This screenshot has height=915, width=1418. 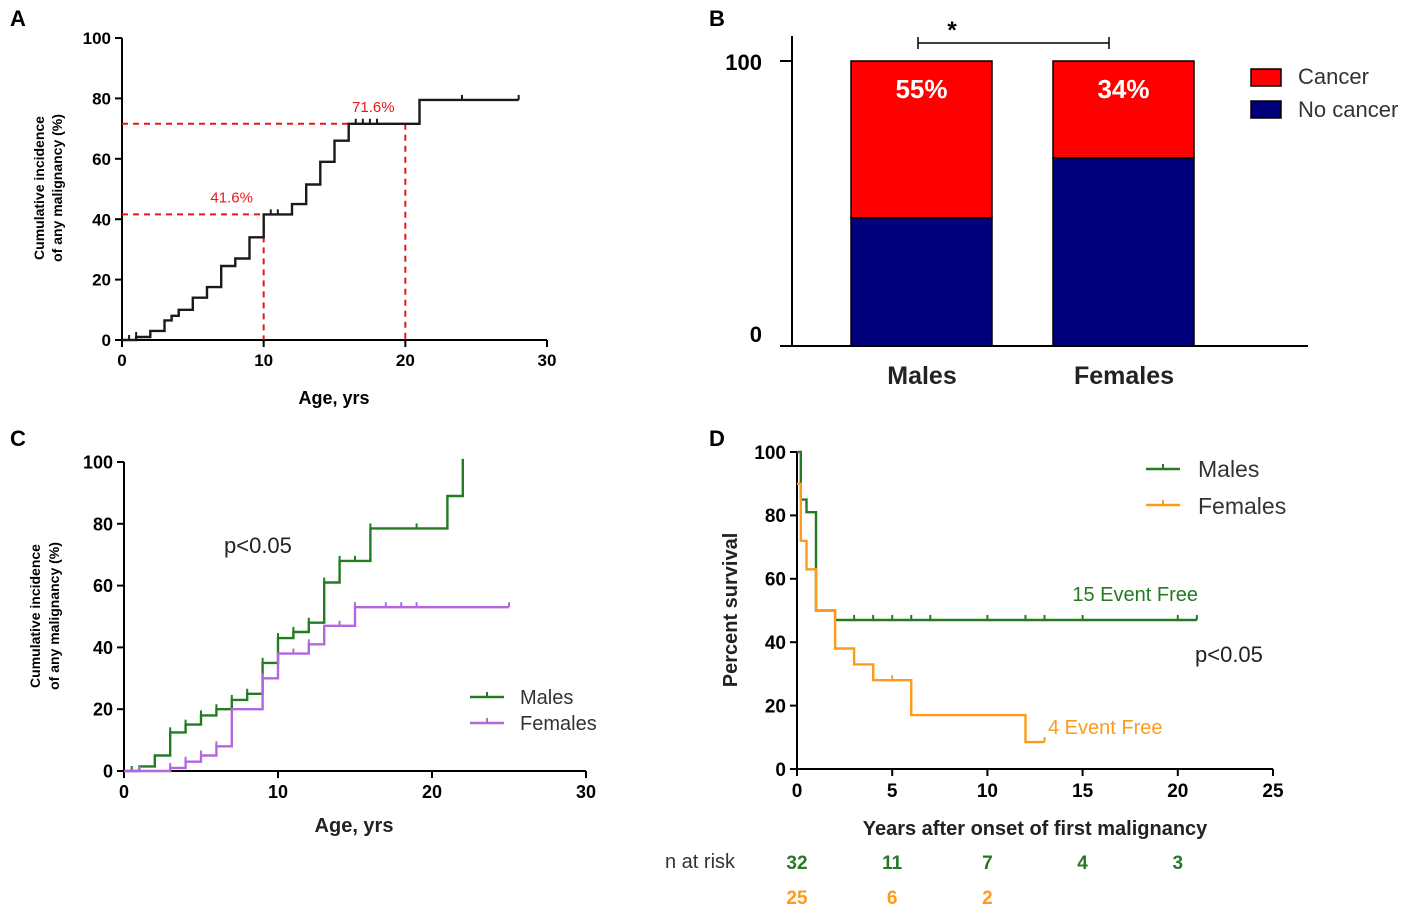 I want to click on risk-count-females: 25, so click(x=797, y=898).